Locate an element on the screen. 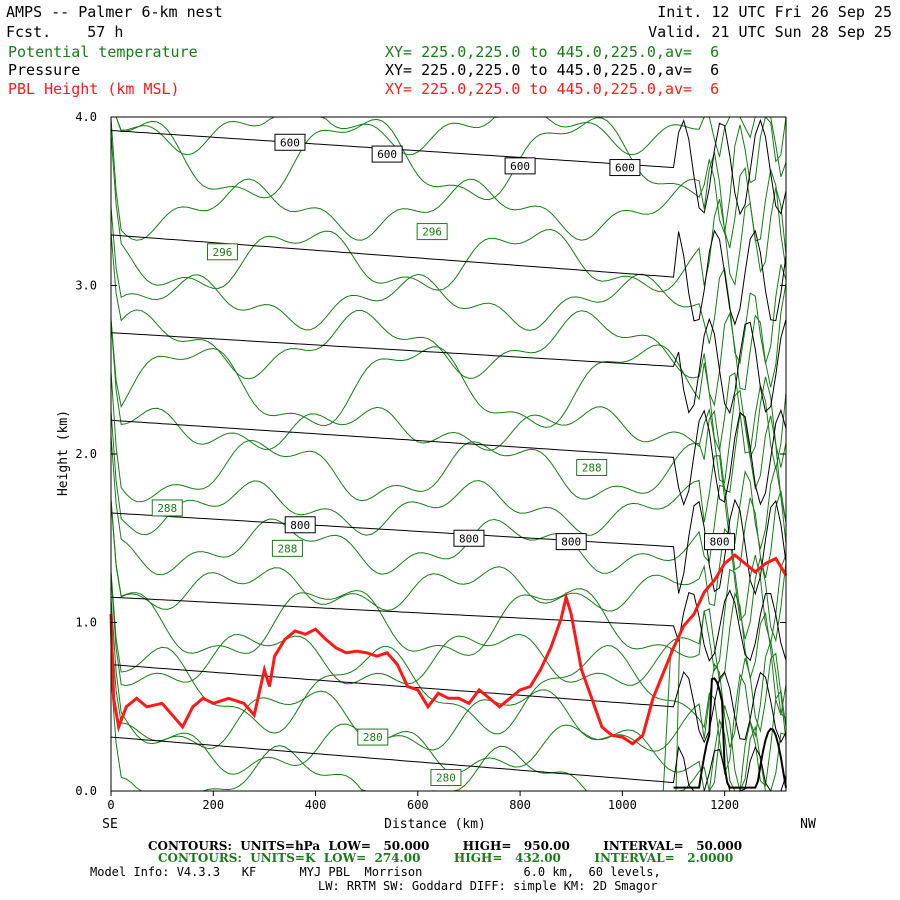 The height and width of the screenshot is (900, 900). x-tick-label: 0 is located at coordinates (110, 805).